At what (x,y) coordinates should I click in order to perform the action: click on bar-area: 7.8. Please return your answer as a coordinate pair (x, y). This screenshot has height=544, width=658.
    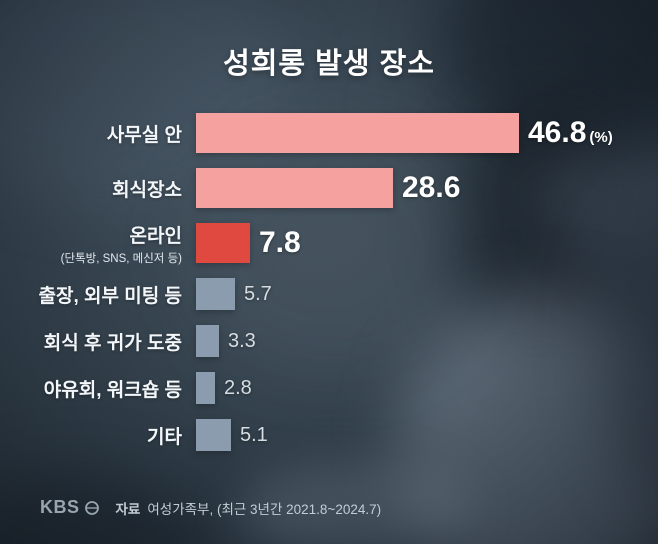
    Looking at the image, I should click on (413, 243).